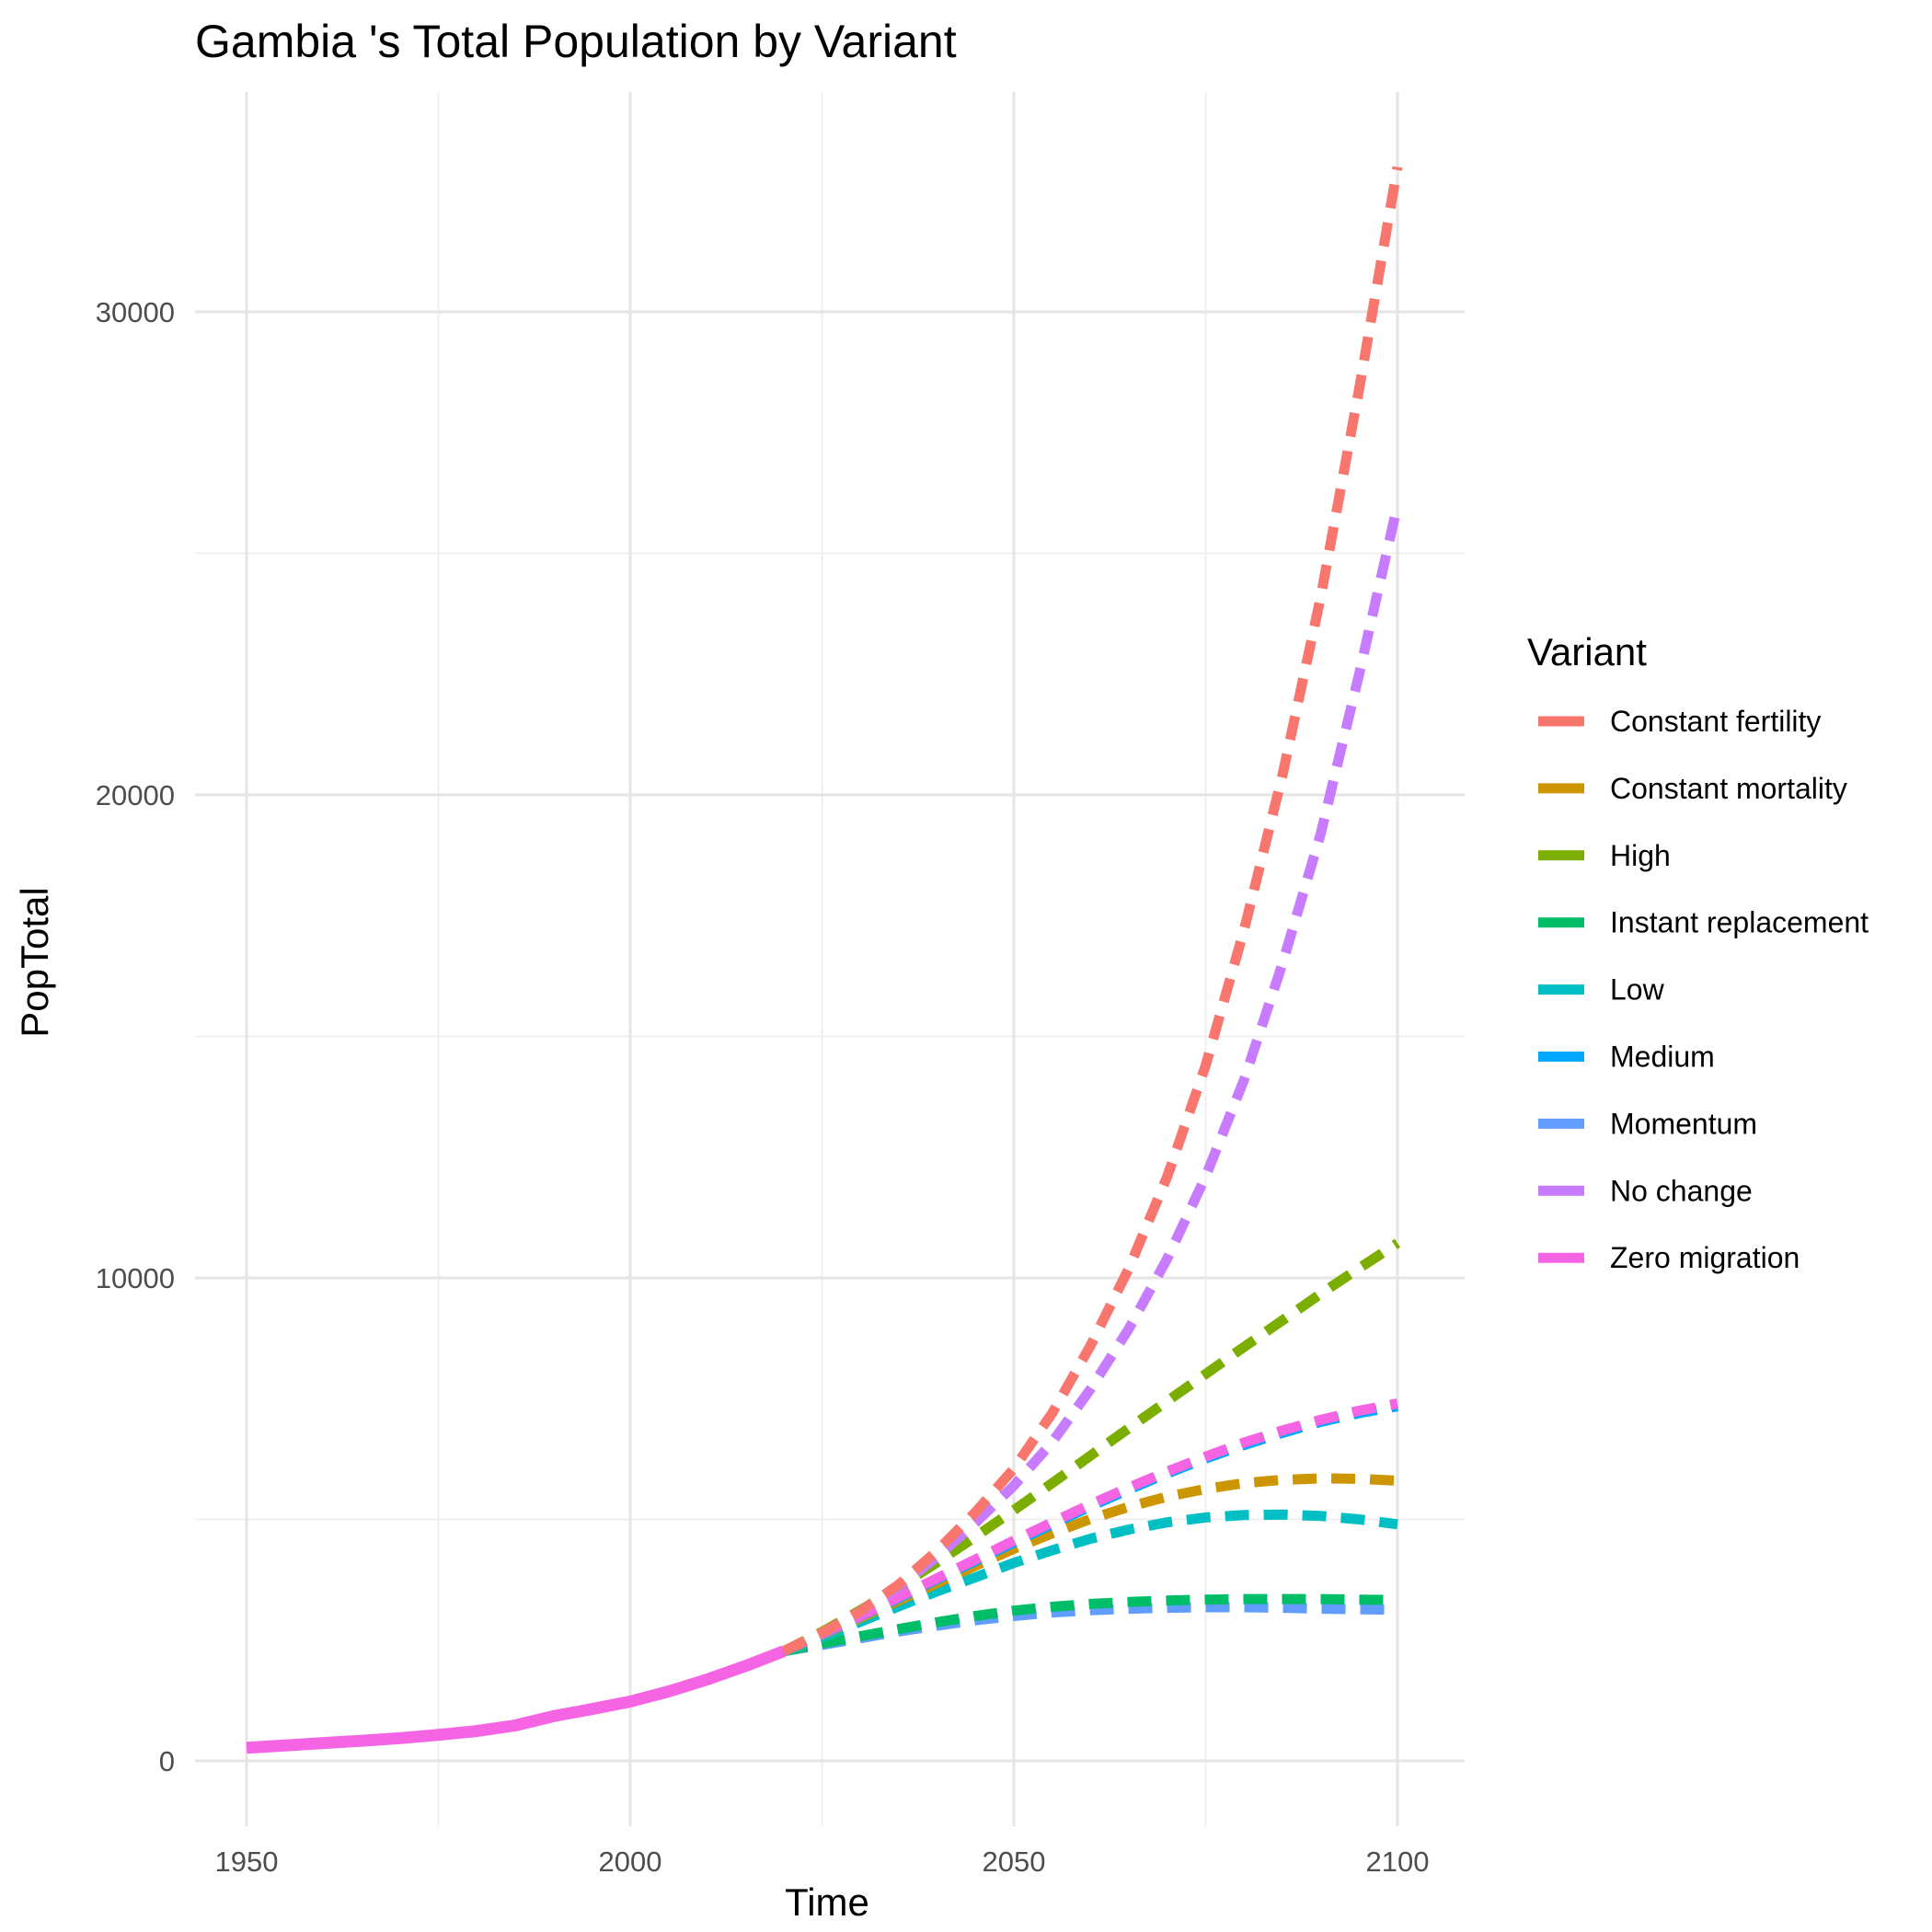 This screenshot has height=1932, width=1932. Describe the element at coordinates (135, 795) in the screenshot. I see `y-tick-label: 20000` at that location.